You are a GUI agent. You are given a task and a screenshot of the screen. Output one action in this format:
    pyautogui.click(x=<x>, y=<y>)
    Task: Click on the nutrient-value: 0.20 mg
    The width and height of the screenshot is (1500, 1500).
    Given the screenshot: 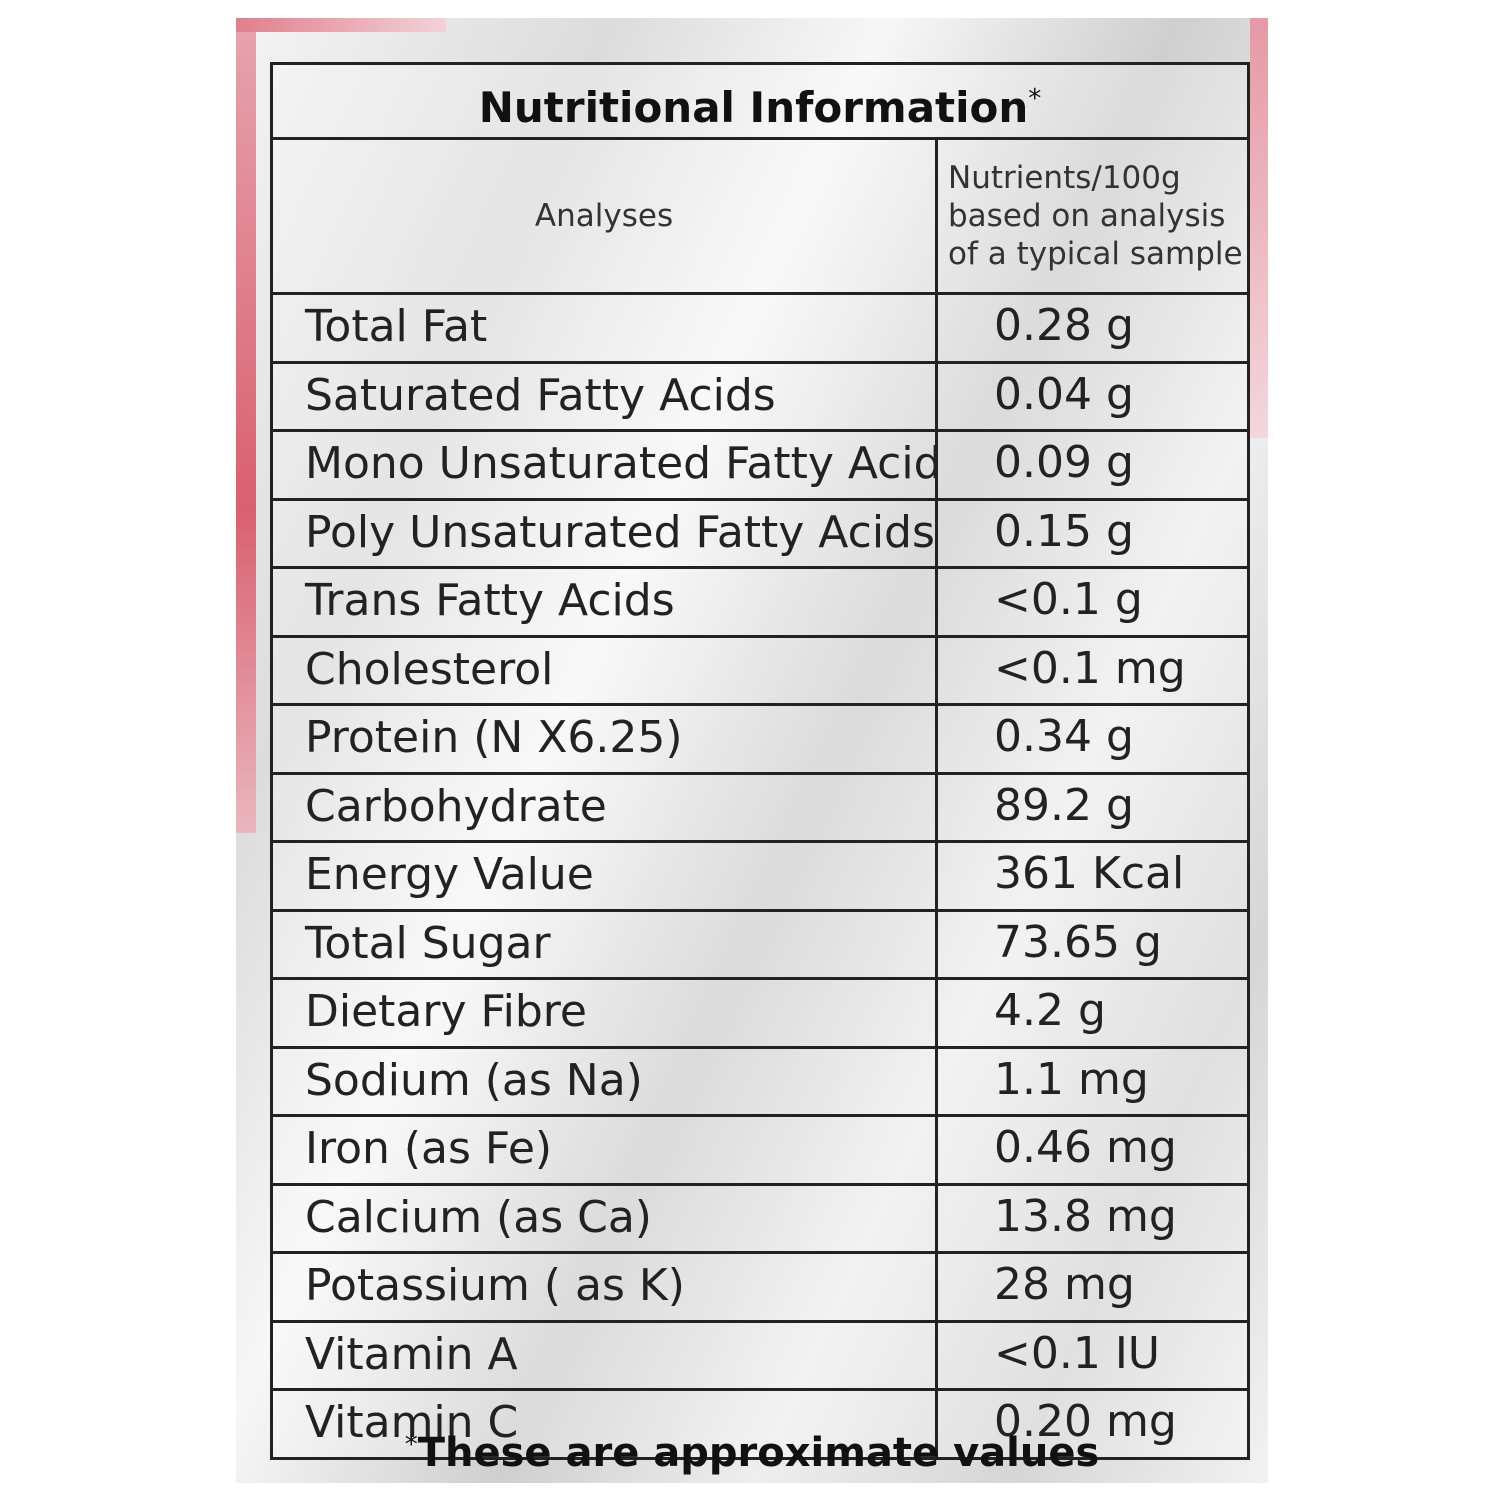 What is the action you would take?
    pyautogui.click(x=1085, y=1421)
    